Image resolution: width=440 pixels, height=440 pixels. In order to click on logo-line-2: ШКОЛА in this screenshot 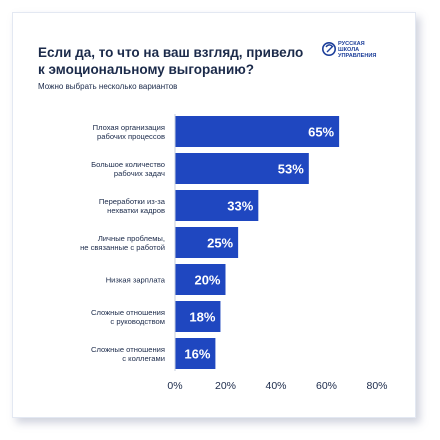, I will do `click(349, 50)`.